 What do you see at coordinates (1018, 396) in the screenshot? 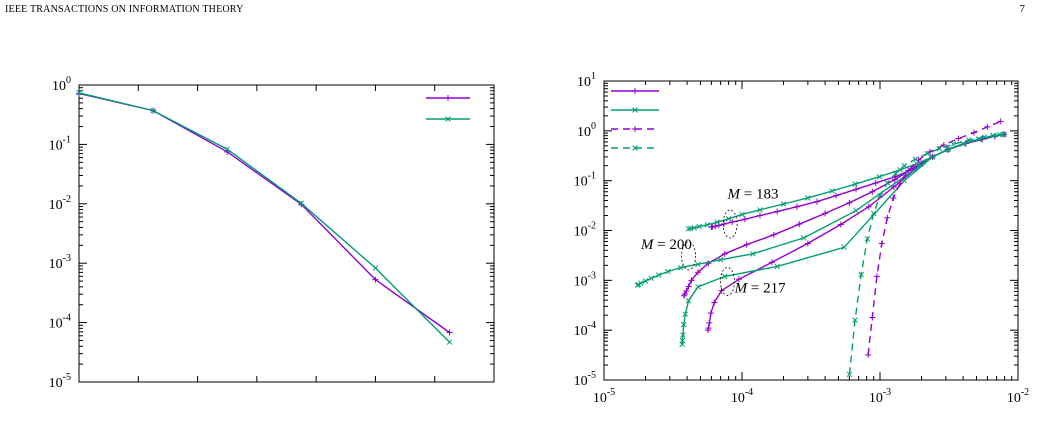
I see `x-tick-label: 10⁻²` at bounding box center [1018, 396].